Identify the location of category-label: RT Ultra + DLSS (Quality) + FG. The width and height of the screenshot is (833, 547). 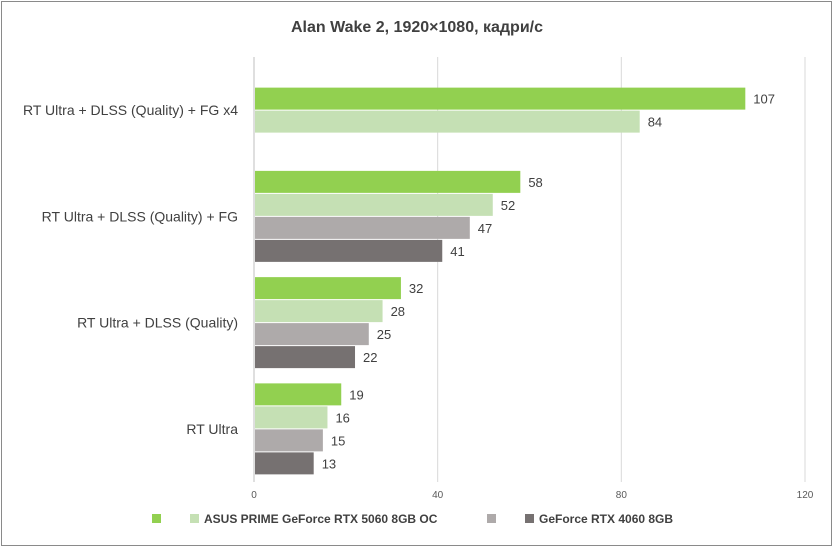
(140, 216).